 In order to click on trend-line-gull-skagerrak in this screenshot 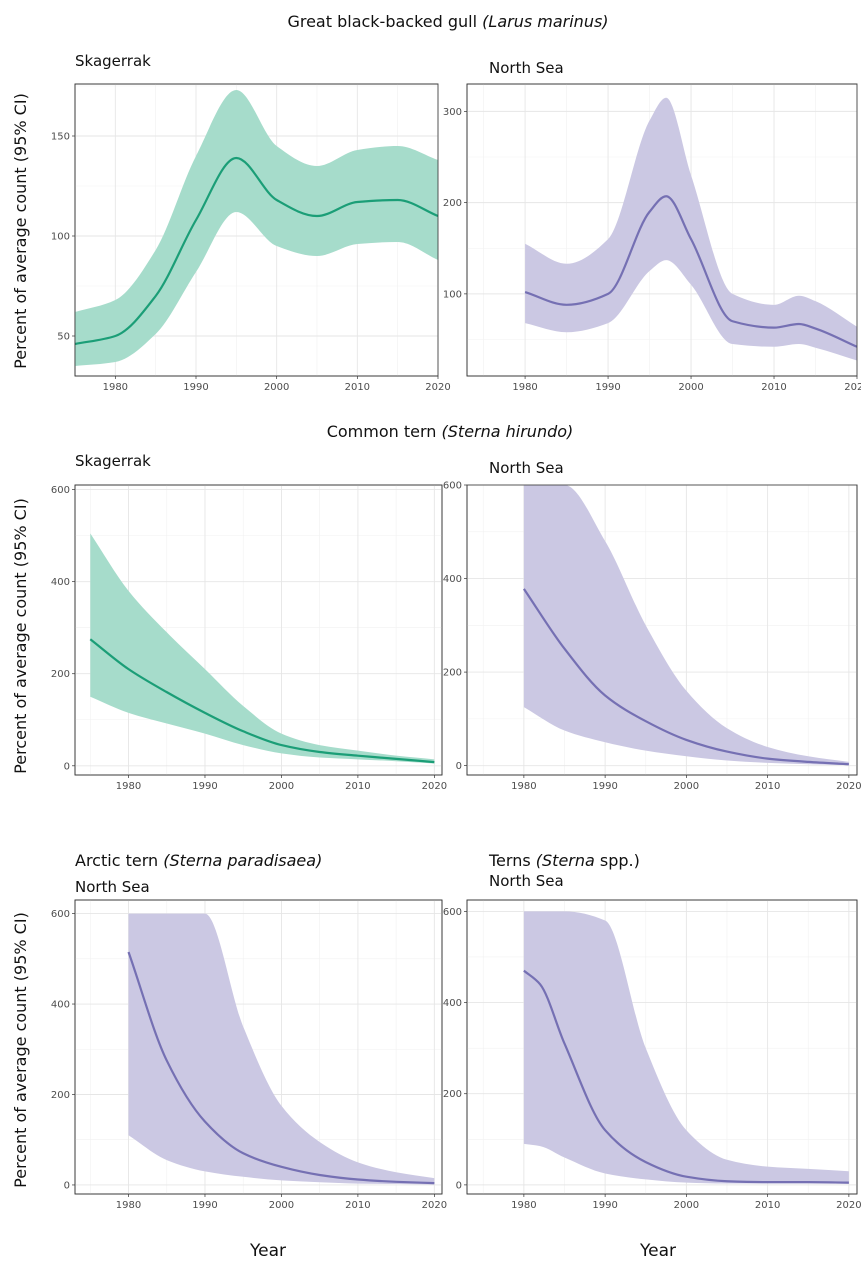, I will do `click(256, 251)`.